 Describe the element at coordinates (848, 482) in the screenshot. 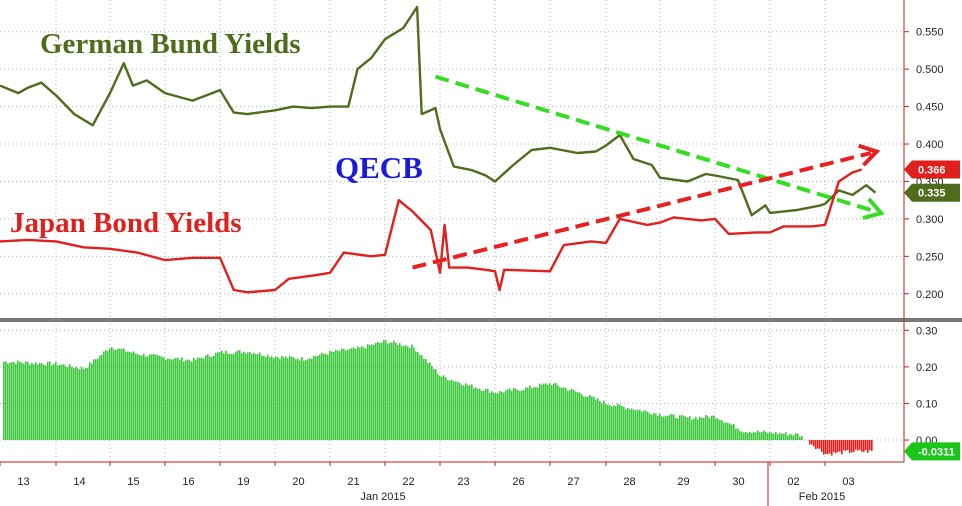

I see `x-tick-label: 03` at that location.